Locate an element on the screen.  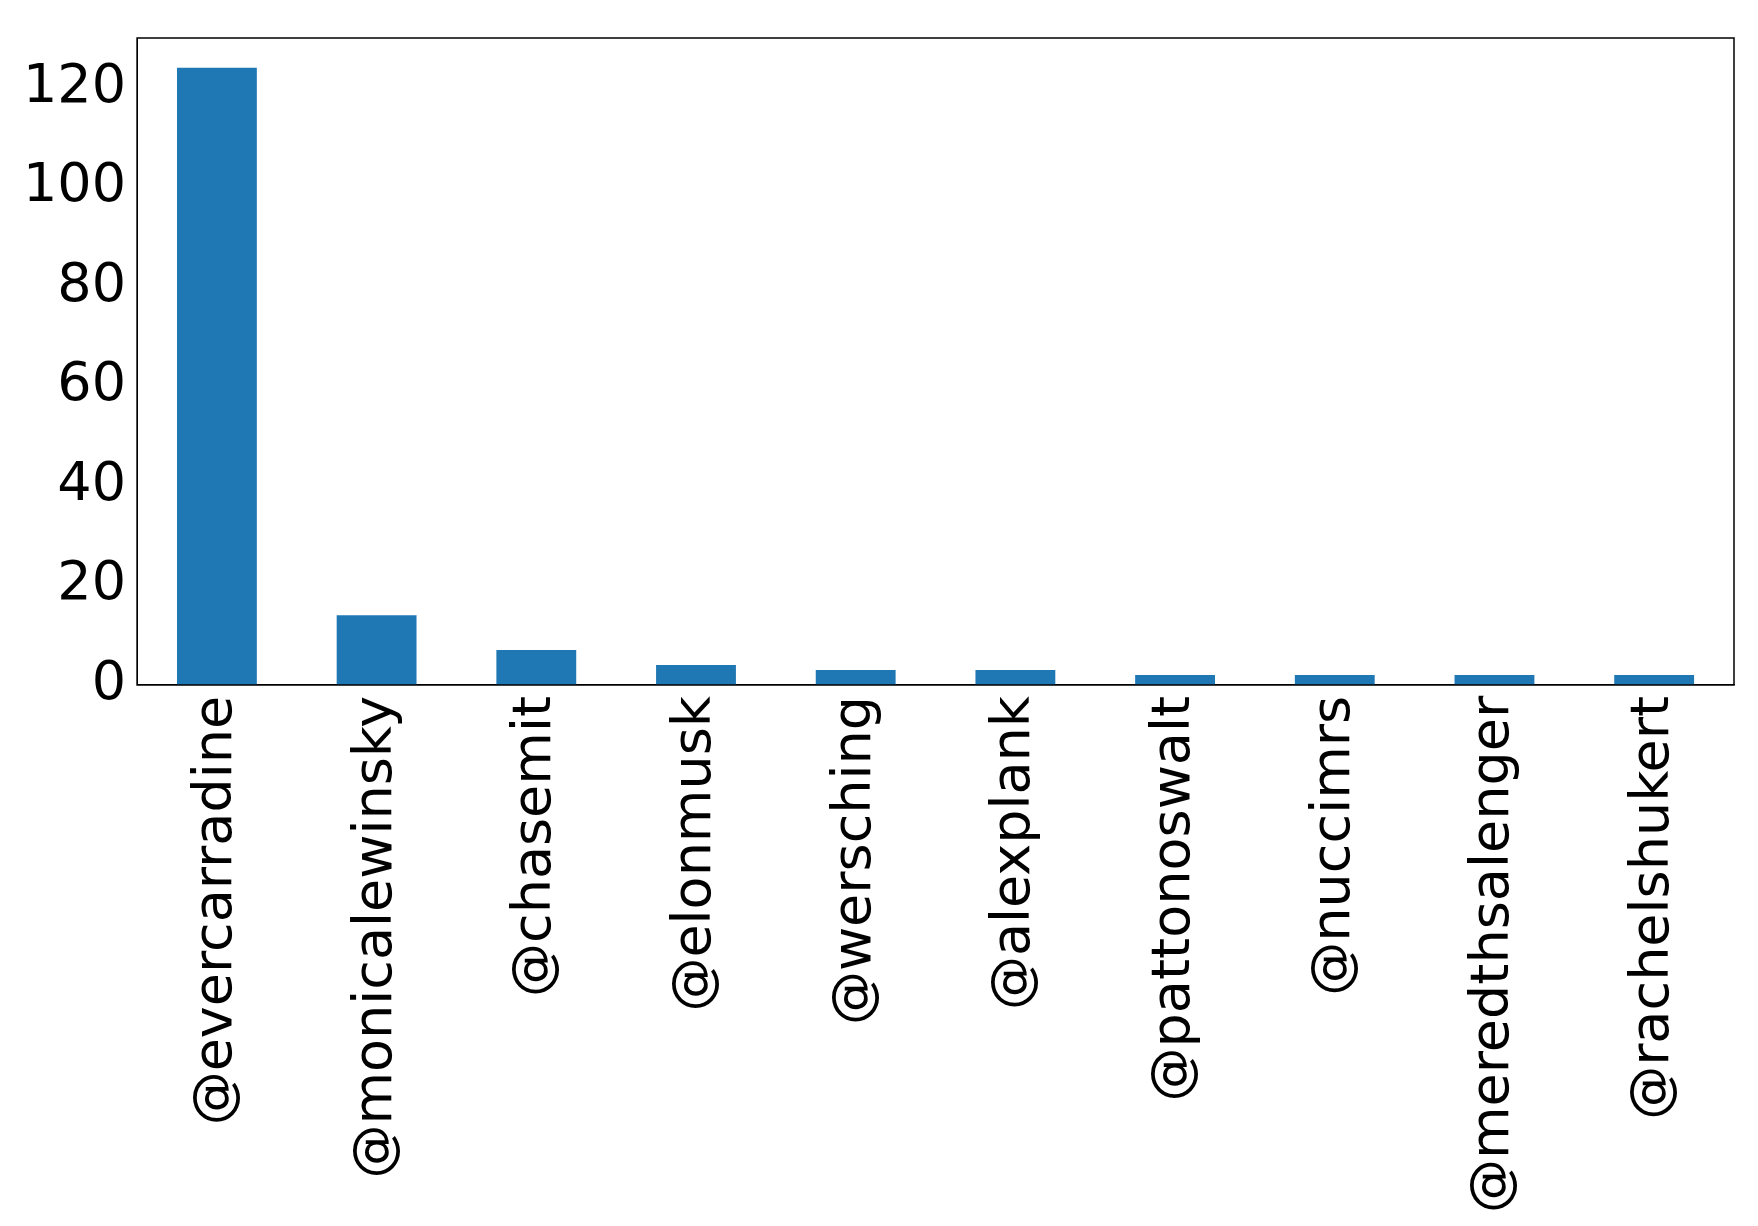
y-tick-label: 60 is located at coordinates (92, 382).